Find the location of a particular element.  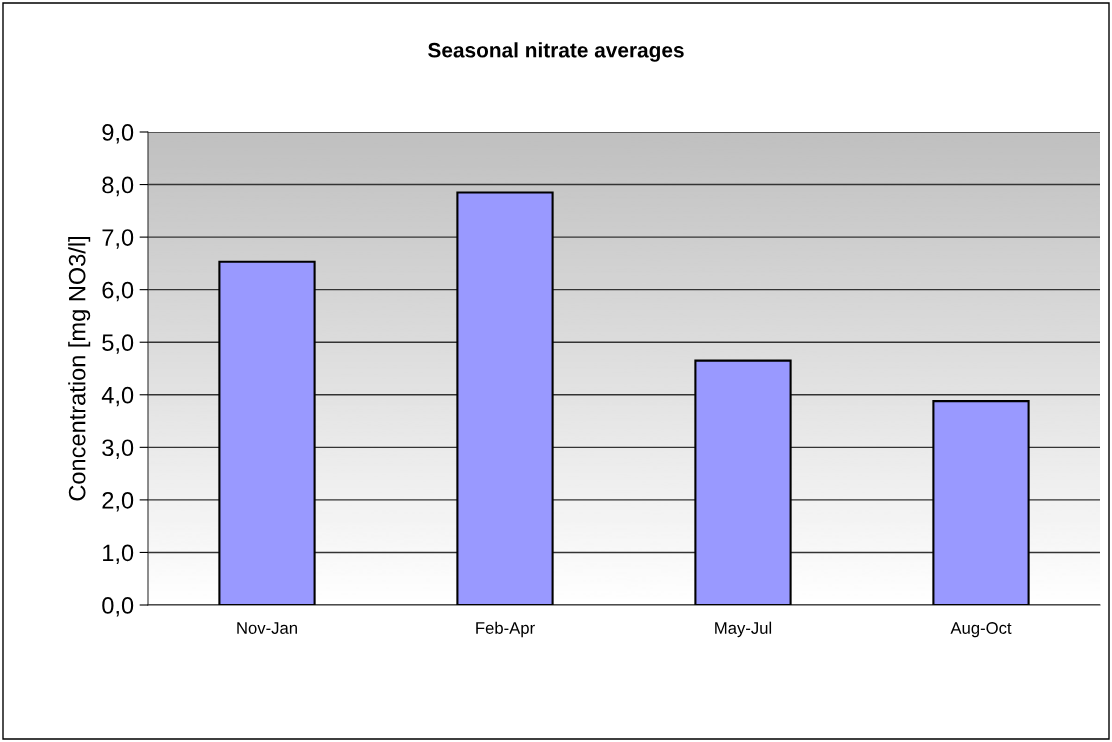

y-tick-label: 5,0 is located at coordinates (118, 344).